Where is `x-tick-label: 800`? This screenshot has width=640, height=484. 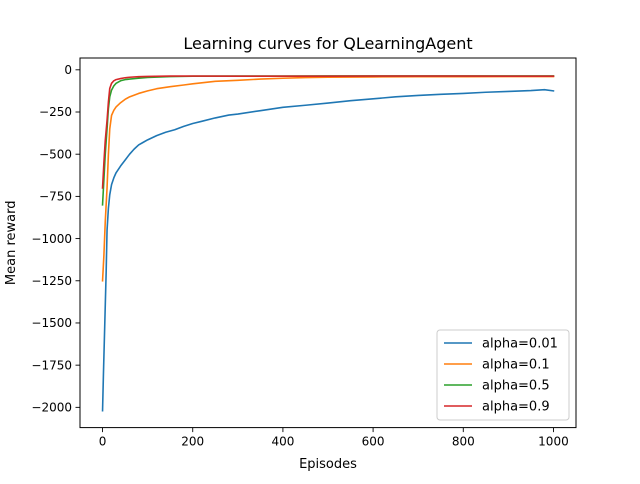
x-tick-label: 800 is located at coordinates (463, 442).